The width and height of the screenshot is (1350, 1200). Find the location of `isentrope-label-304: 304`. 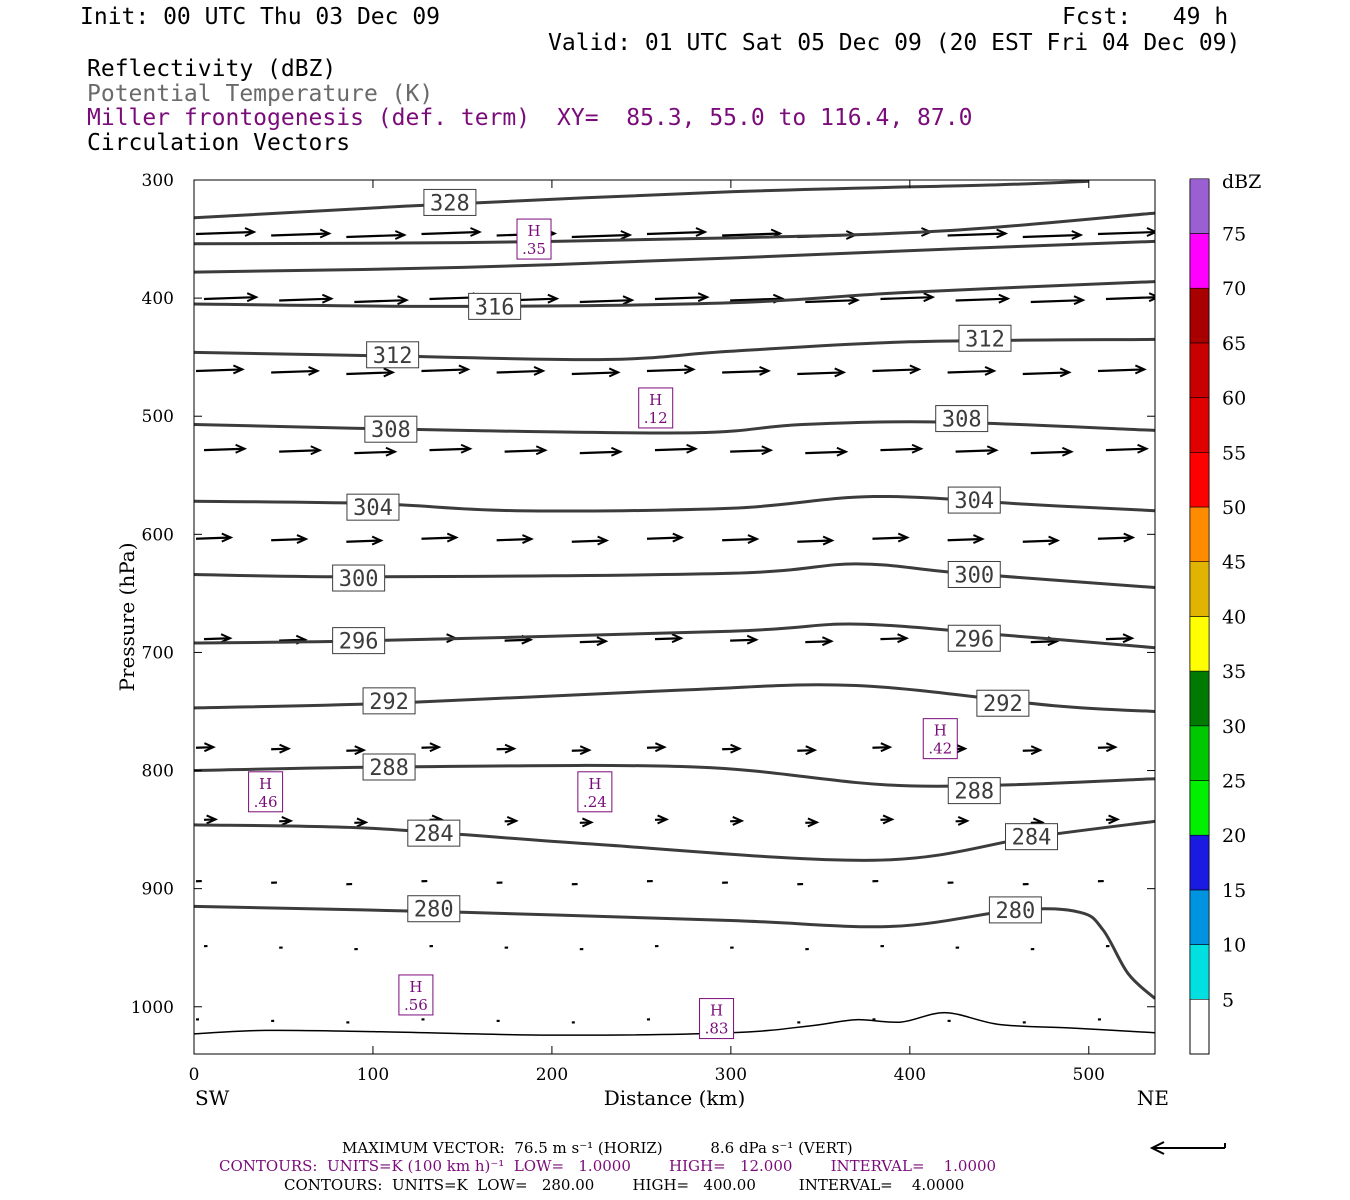

isentrope-label-304: 304 is located at coordinates (373, 507).